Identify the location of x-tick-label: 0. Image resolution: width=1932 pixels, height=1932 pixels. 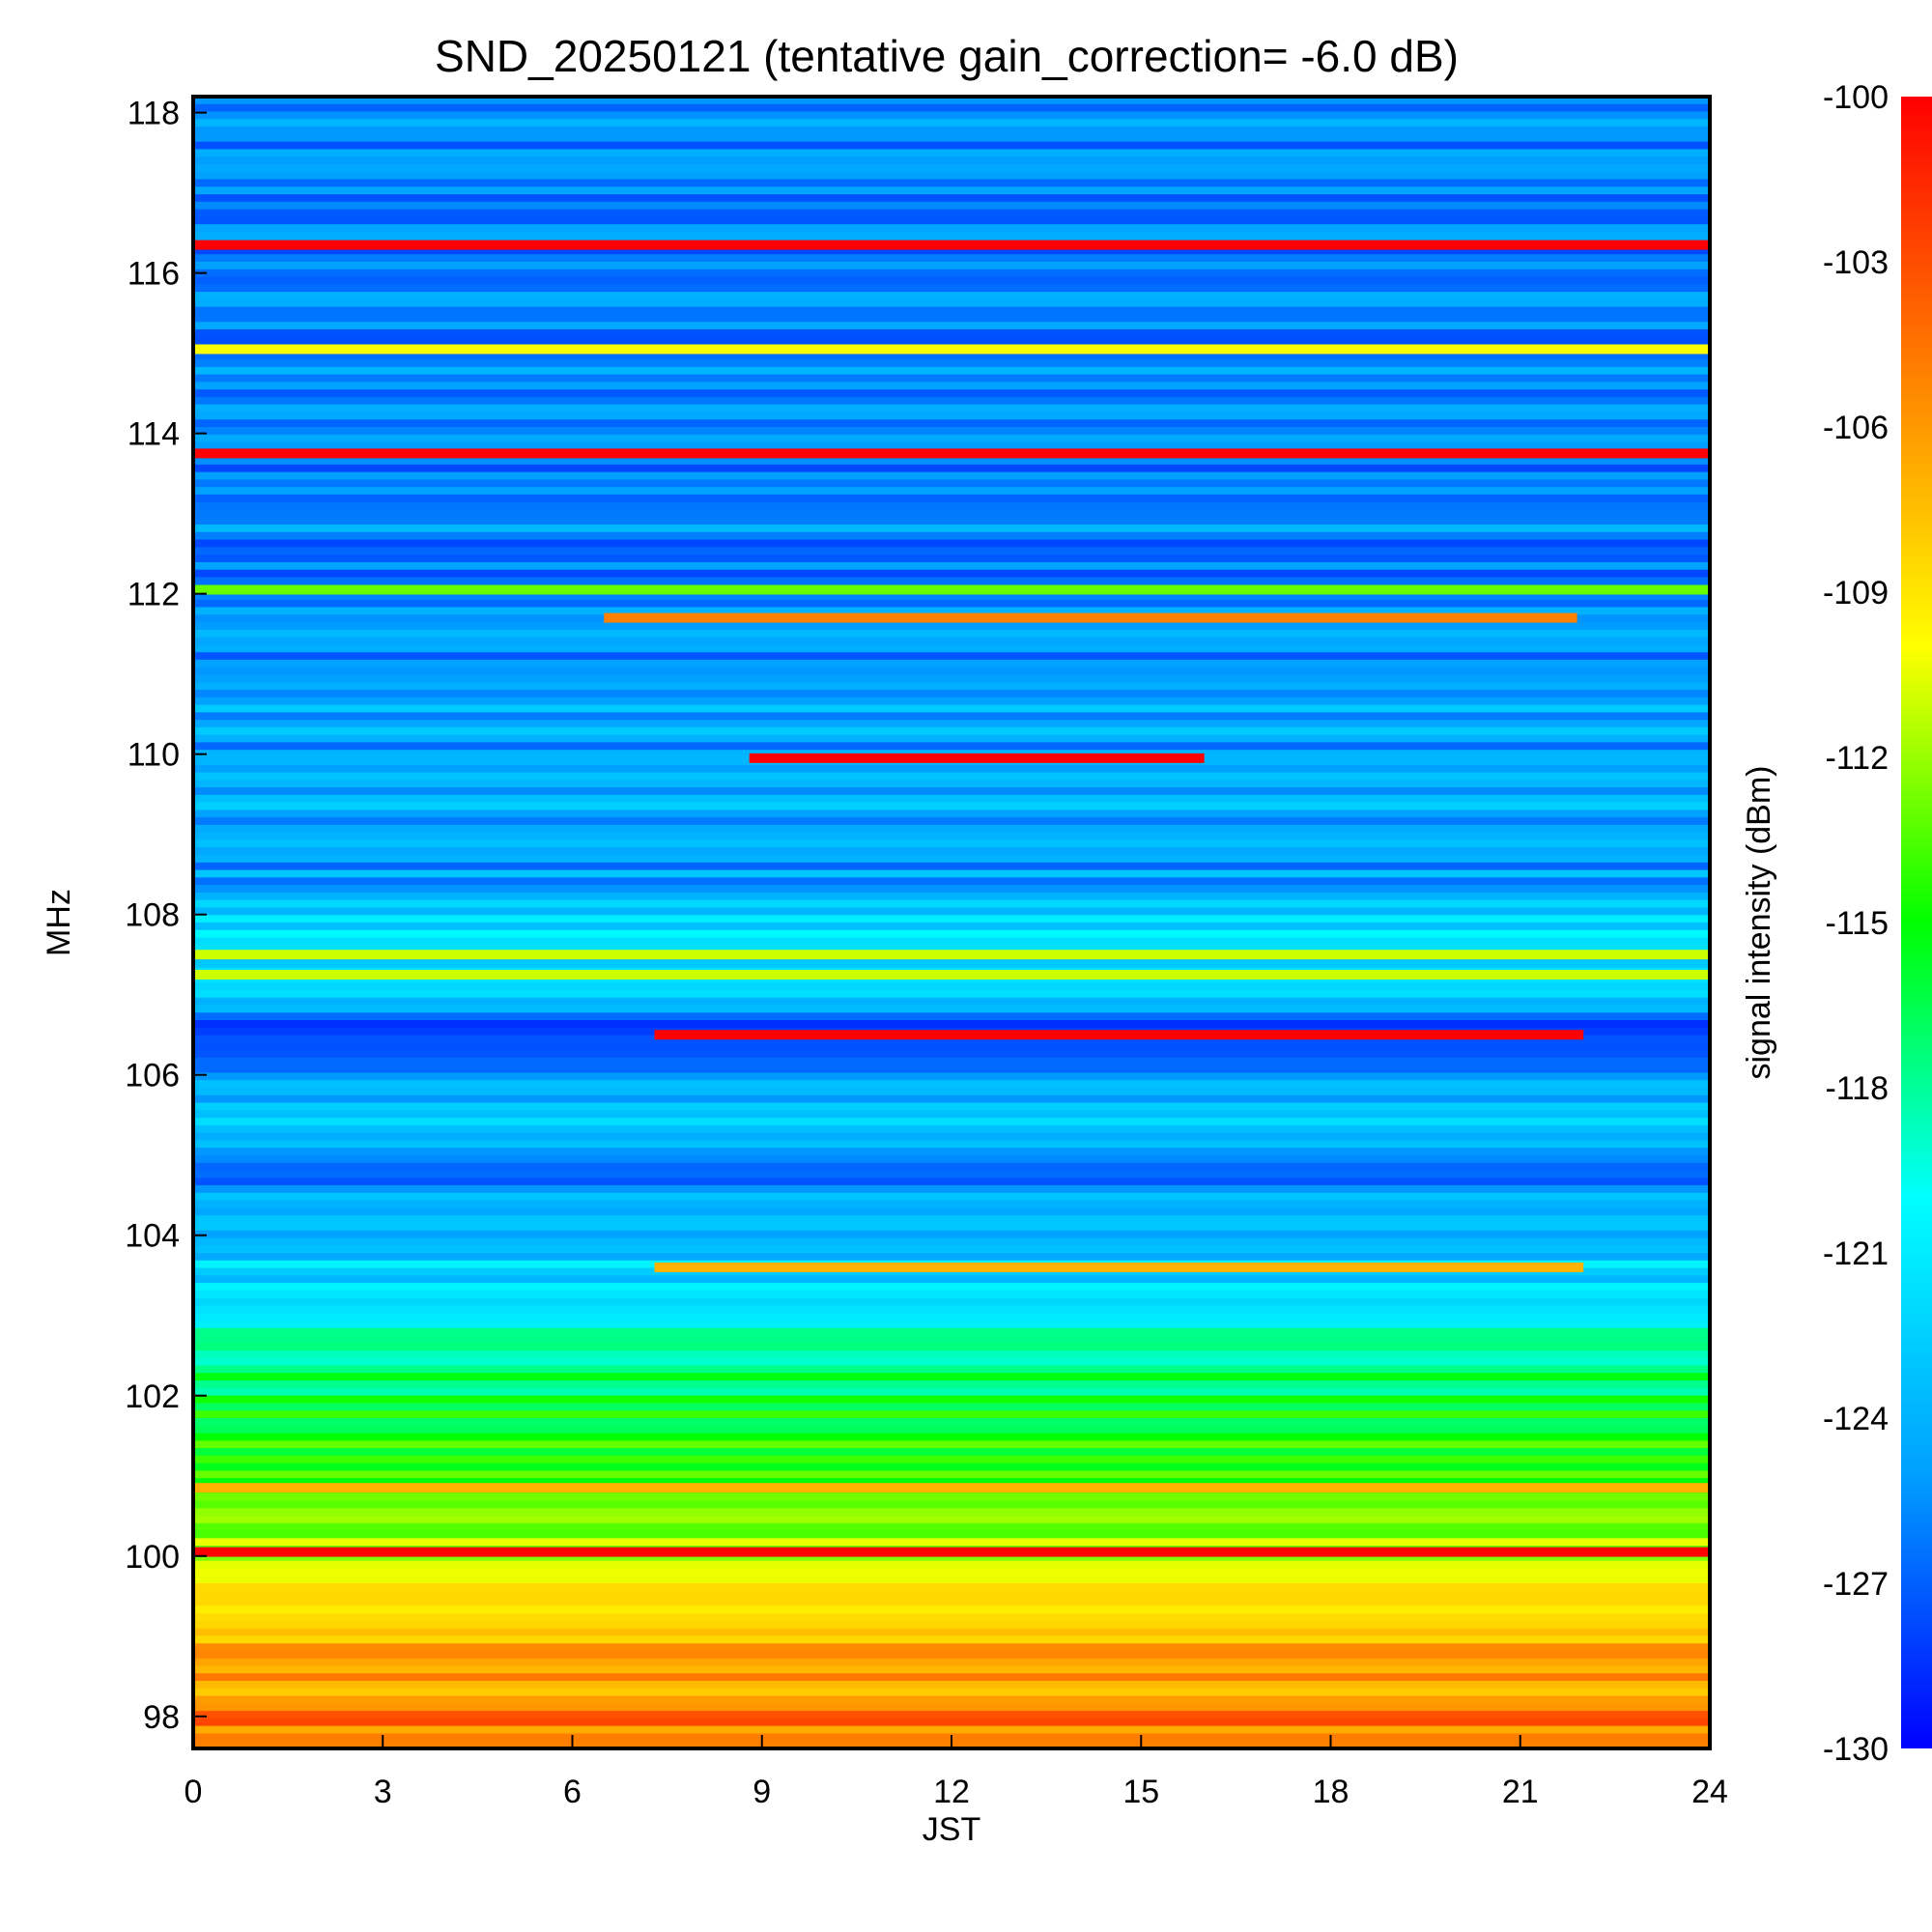
(194, 1792).